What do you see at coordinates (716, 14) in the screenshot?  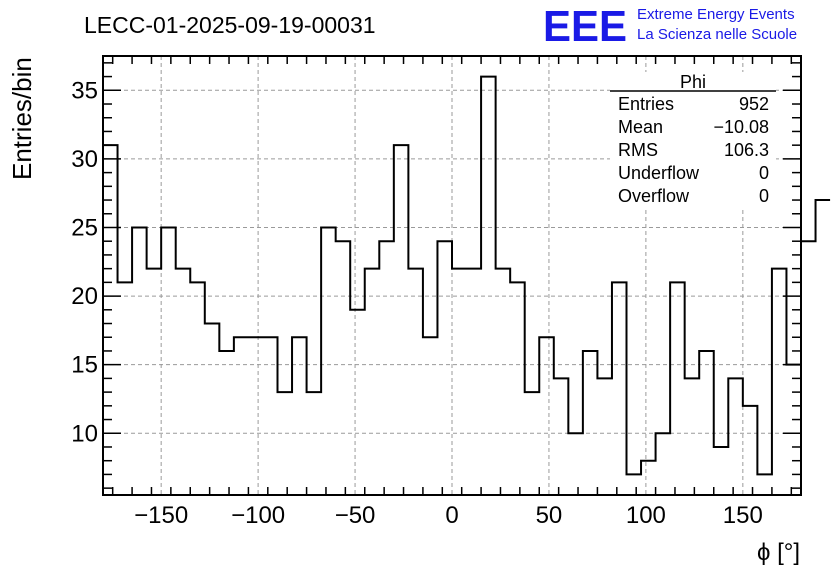 I see `logo-line1: Extreme Energy Events` at bounding box center [716, 14].